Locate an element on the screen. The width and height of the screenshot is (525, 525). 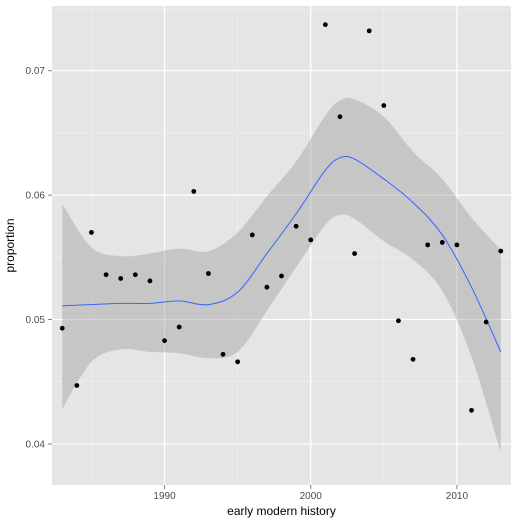
x-tick-label: 2000 is located at coordinates (311, 496).